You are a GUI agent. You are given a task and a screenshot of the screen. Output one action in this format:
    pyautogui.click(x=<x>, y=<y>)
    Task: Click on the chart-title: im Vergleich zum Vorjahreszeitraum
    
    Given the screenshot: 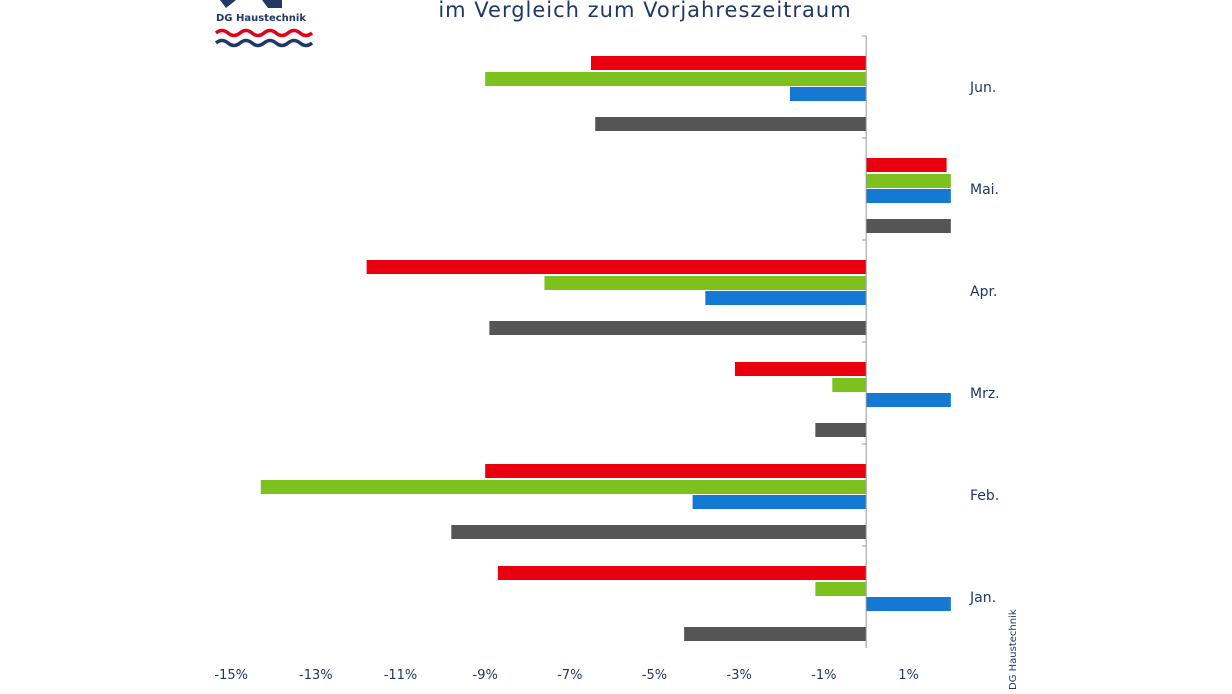 What is the action you would take?
    pyautogui.click(x=644, y=11)
    